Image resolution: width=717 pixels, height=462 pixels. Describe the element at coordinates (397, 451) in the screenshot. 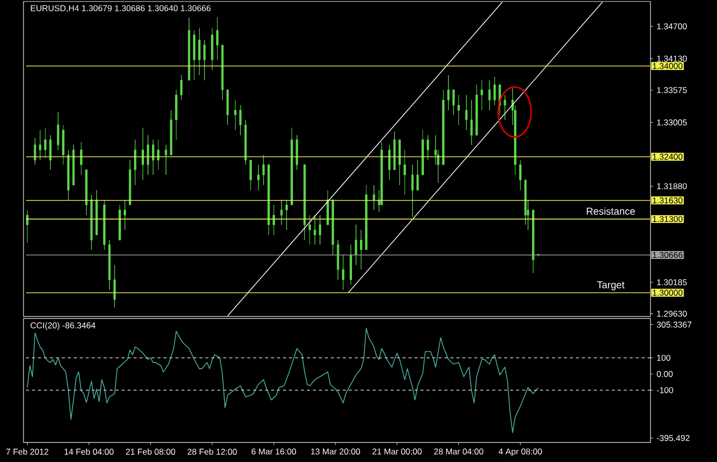

I see `x-tick-label: 21 Mar 00:00` at that location.